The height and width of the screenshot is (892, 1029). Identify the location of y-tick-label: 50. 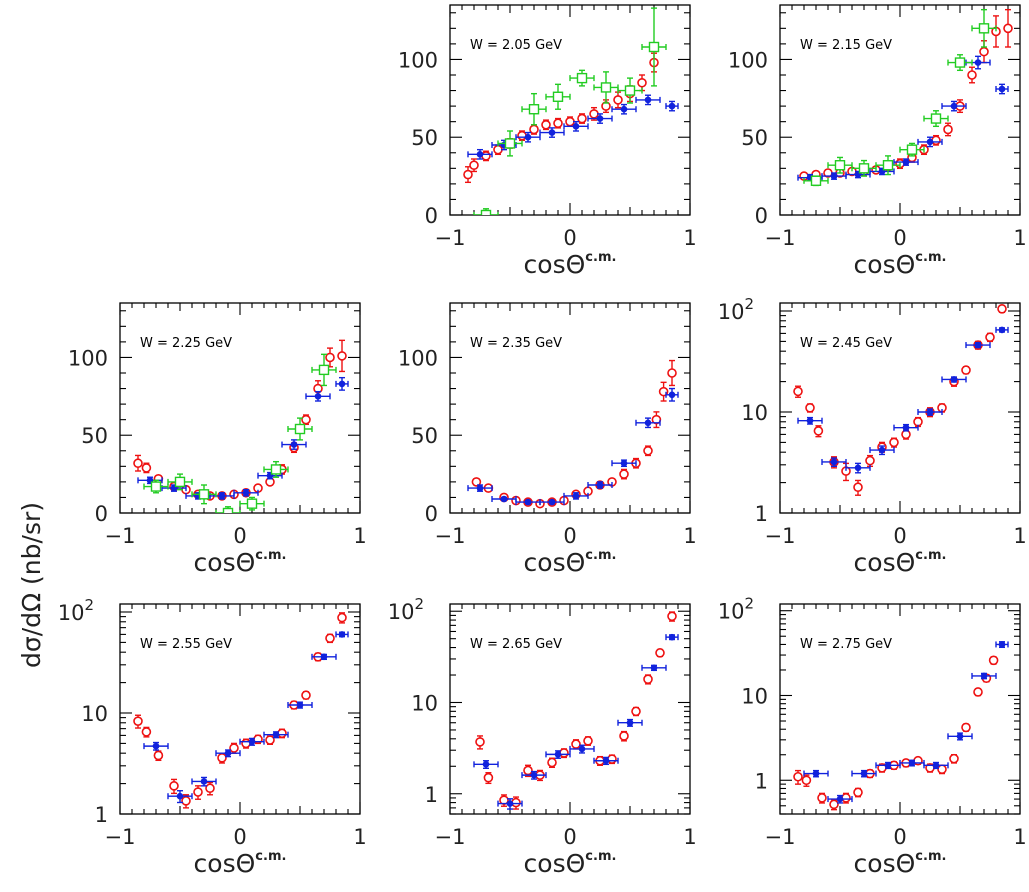
(94, 436).